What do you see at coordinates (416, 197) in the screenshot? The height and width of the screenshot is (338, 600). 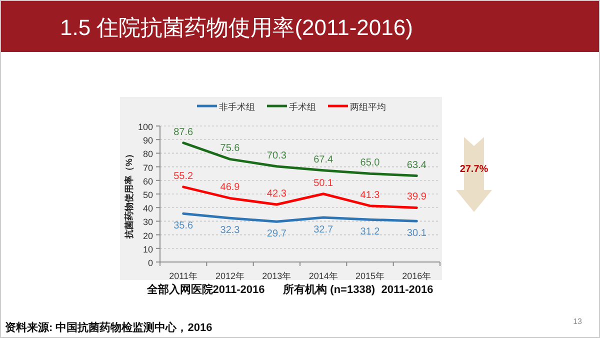 I see `data-label: 39.9` at bounding box center [416, 197].